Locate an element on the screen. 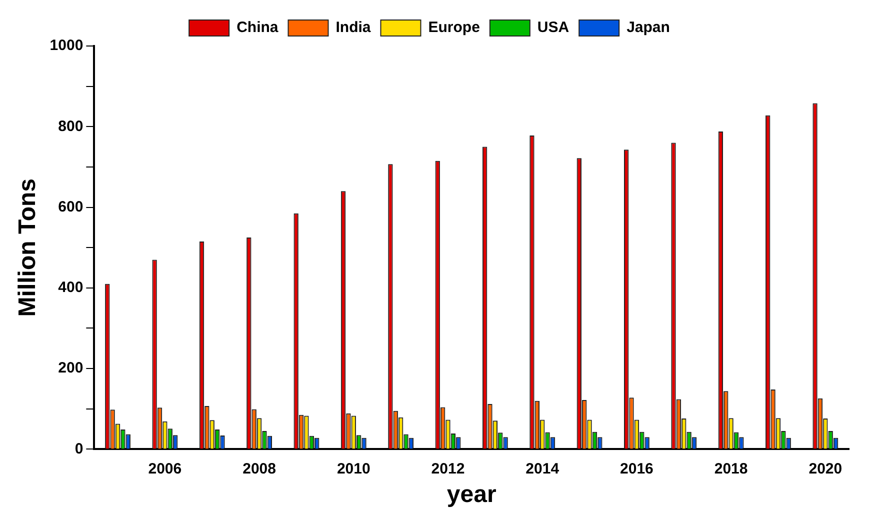 The height and width of the screenshot is (515, 869). legend-label: Europe is located at coordinates (454, 27).